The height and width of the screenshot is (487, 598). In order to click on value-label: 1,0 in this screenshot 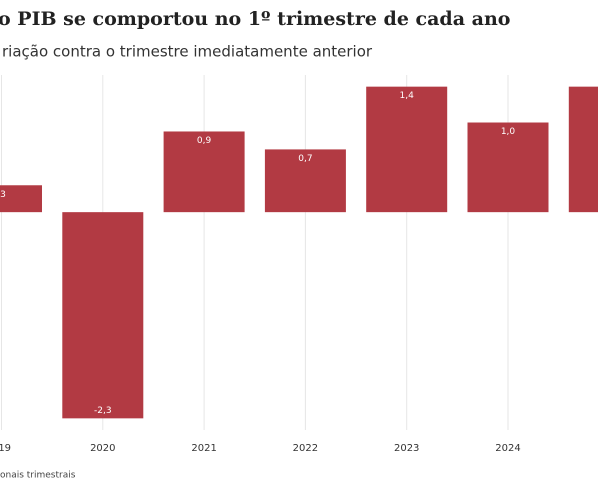, I will do `click(508, 132)`.